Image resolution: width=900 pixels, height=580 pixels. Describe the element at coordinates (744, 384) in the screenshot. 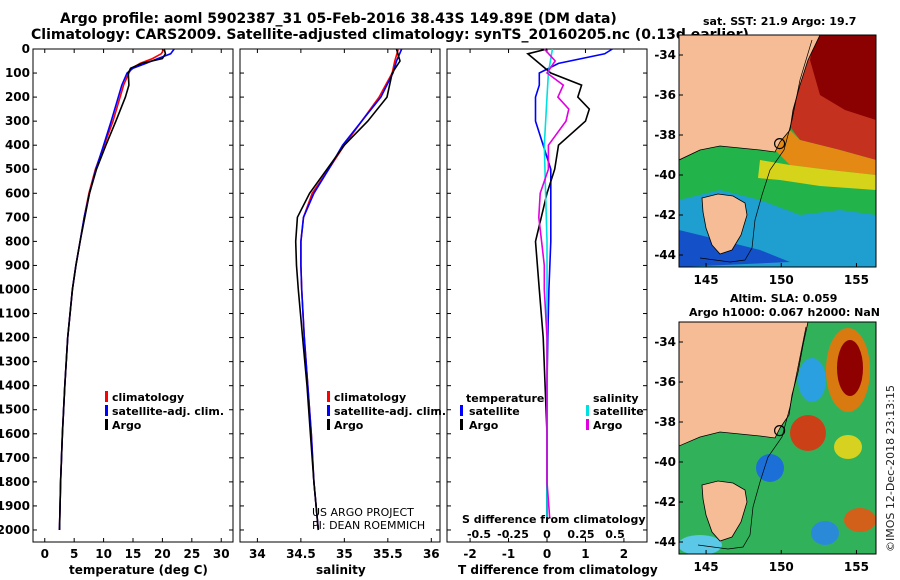

I see `sla-land-mainland` at that location.